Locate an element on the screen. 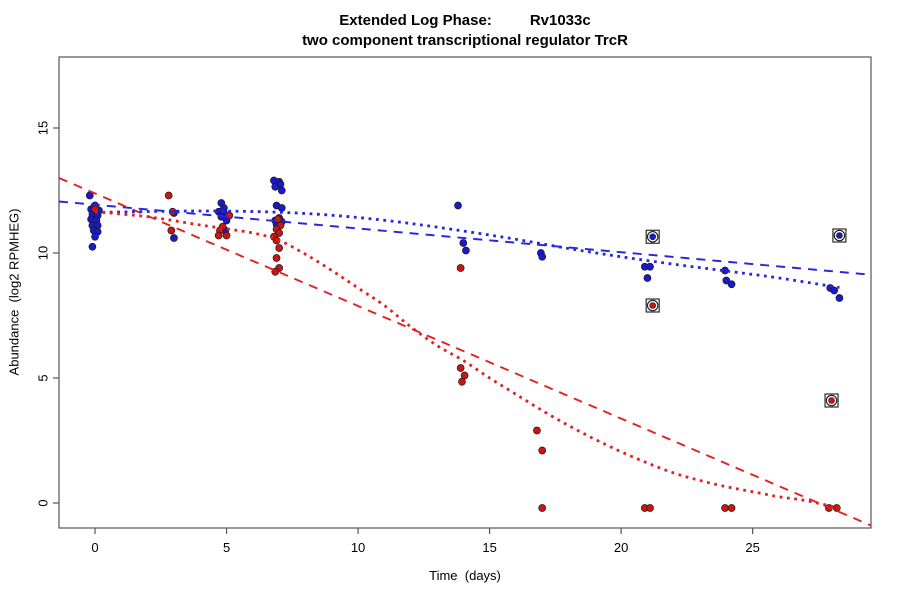  y-tick-label: 5 is located at coordinates (43, 377).